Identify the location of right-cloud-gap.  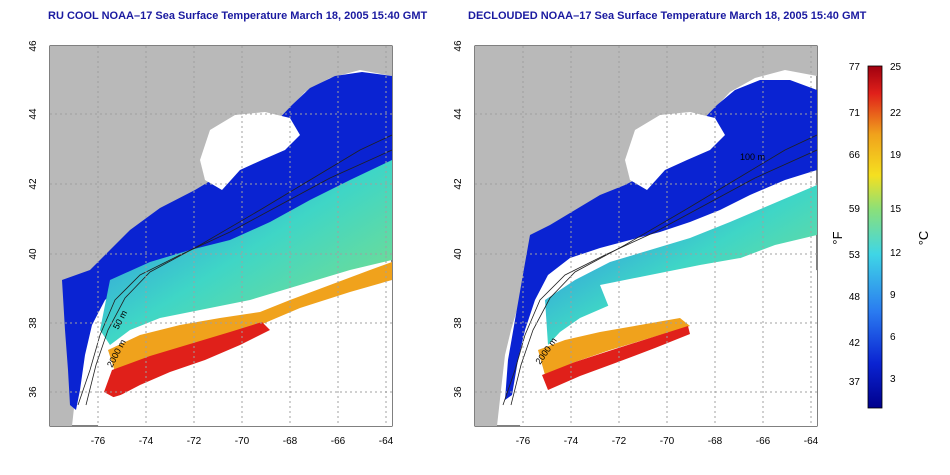
(670, 285).